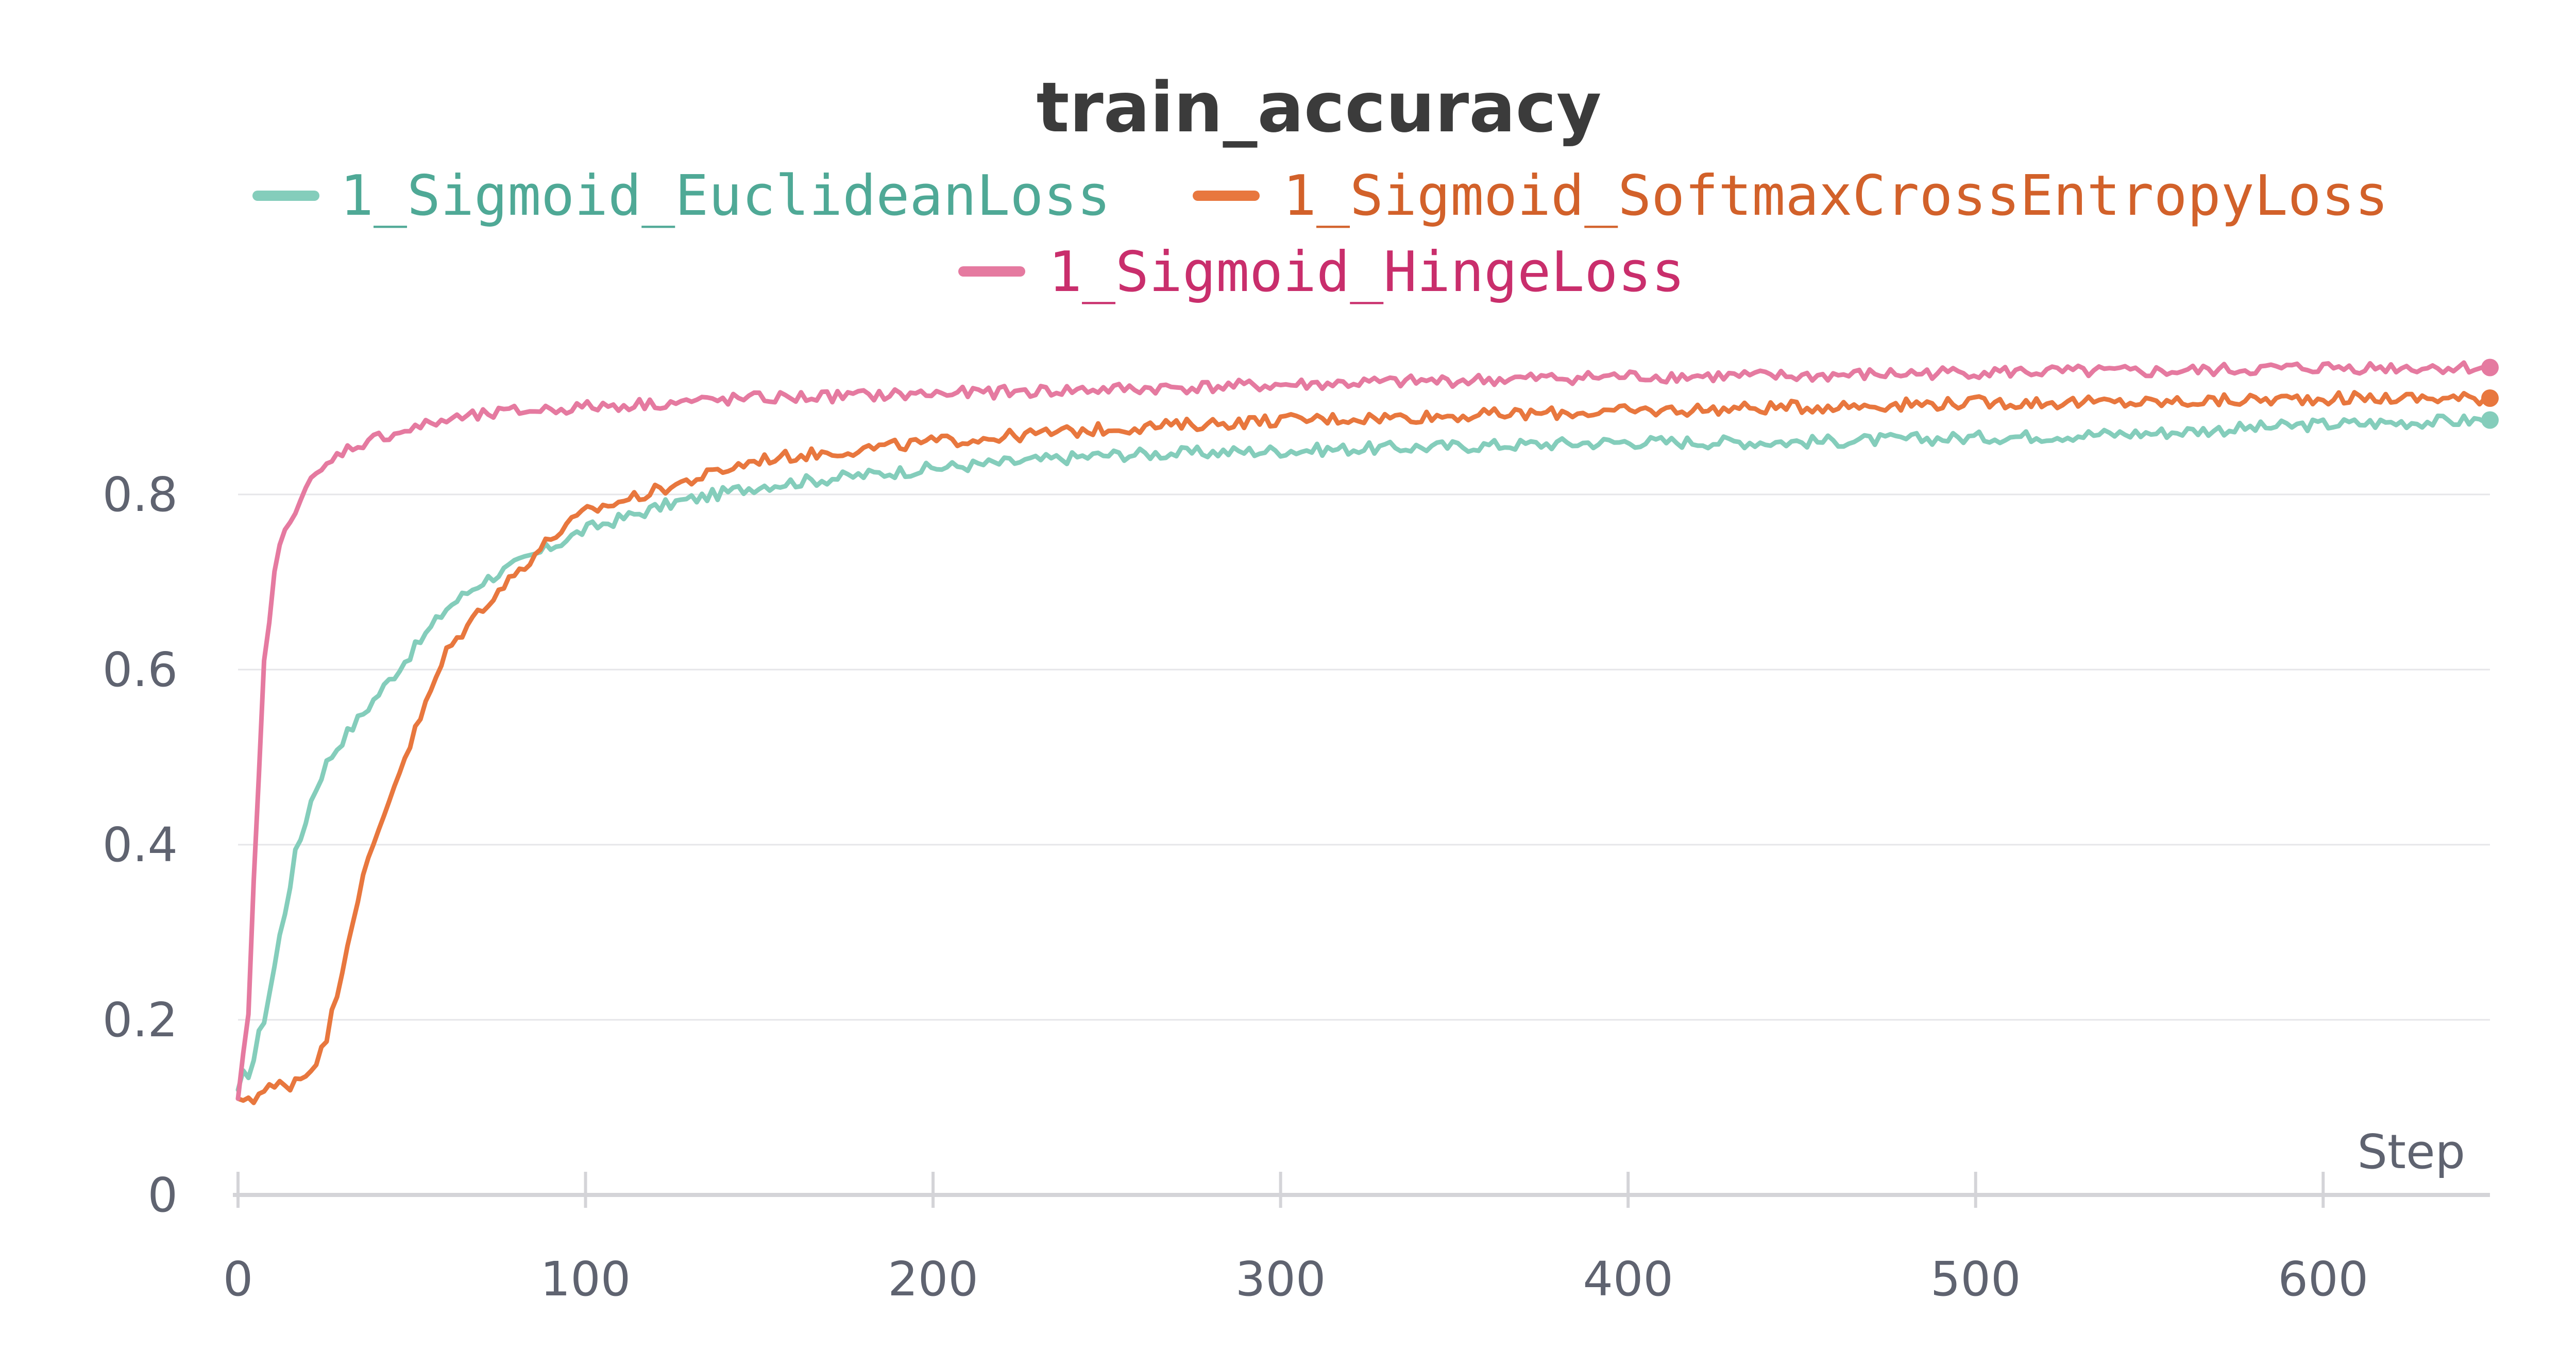 The width and height of the screenshot is (2576, 1368). I want to click on legend-label-euclidean: 1_Sigmoid_EuclideanLoss, so click(725, 196).